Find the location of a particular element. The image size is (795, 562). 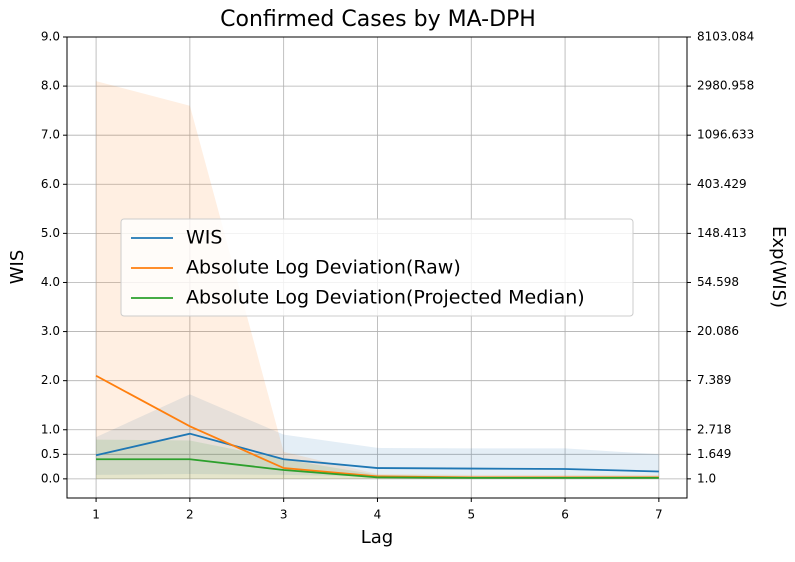

y-tick-label: 7.0 is located at coordinates (50, 135).